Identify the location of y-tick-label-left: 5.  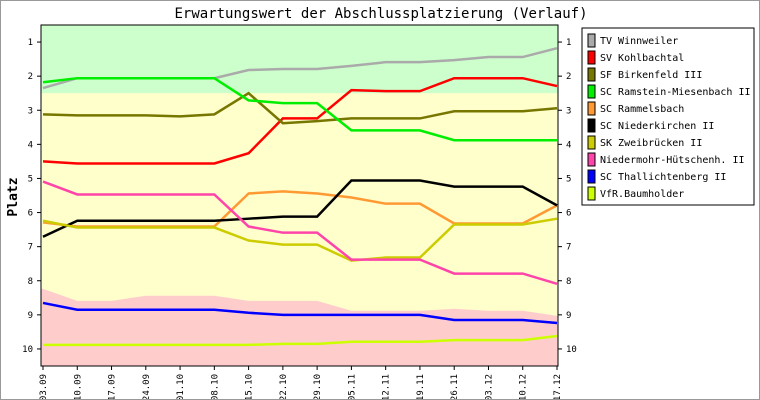
(30, 179).